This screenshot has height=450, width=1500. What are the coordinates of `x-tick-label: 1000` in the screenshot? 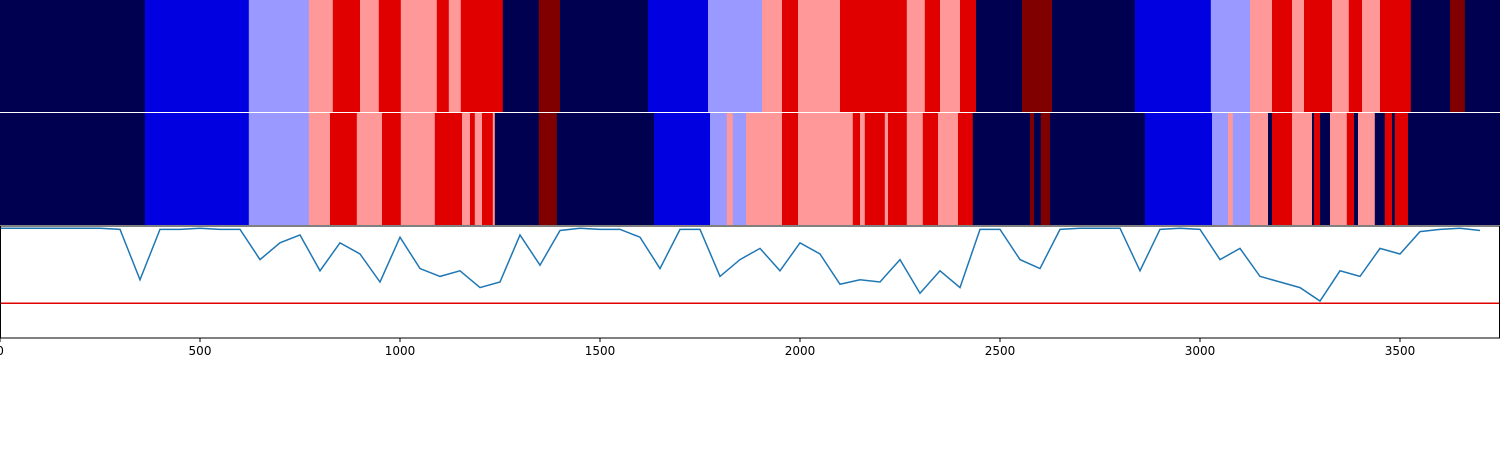 It's located at (400, 351).